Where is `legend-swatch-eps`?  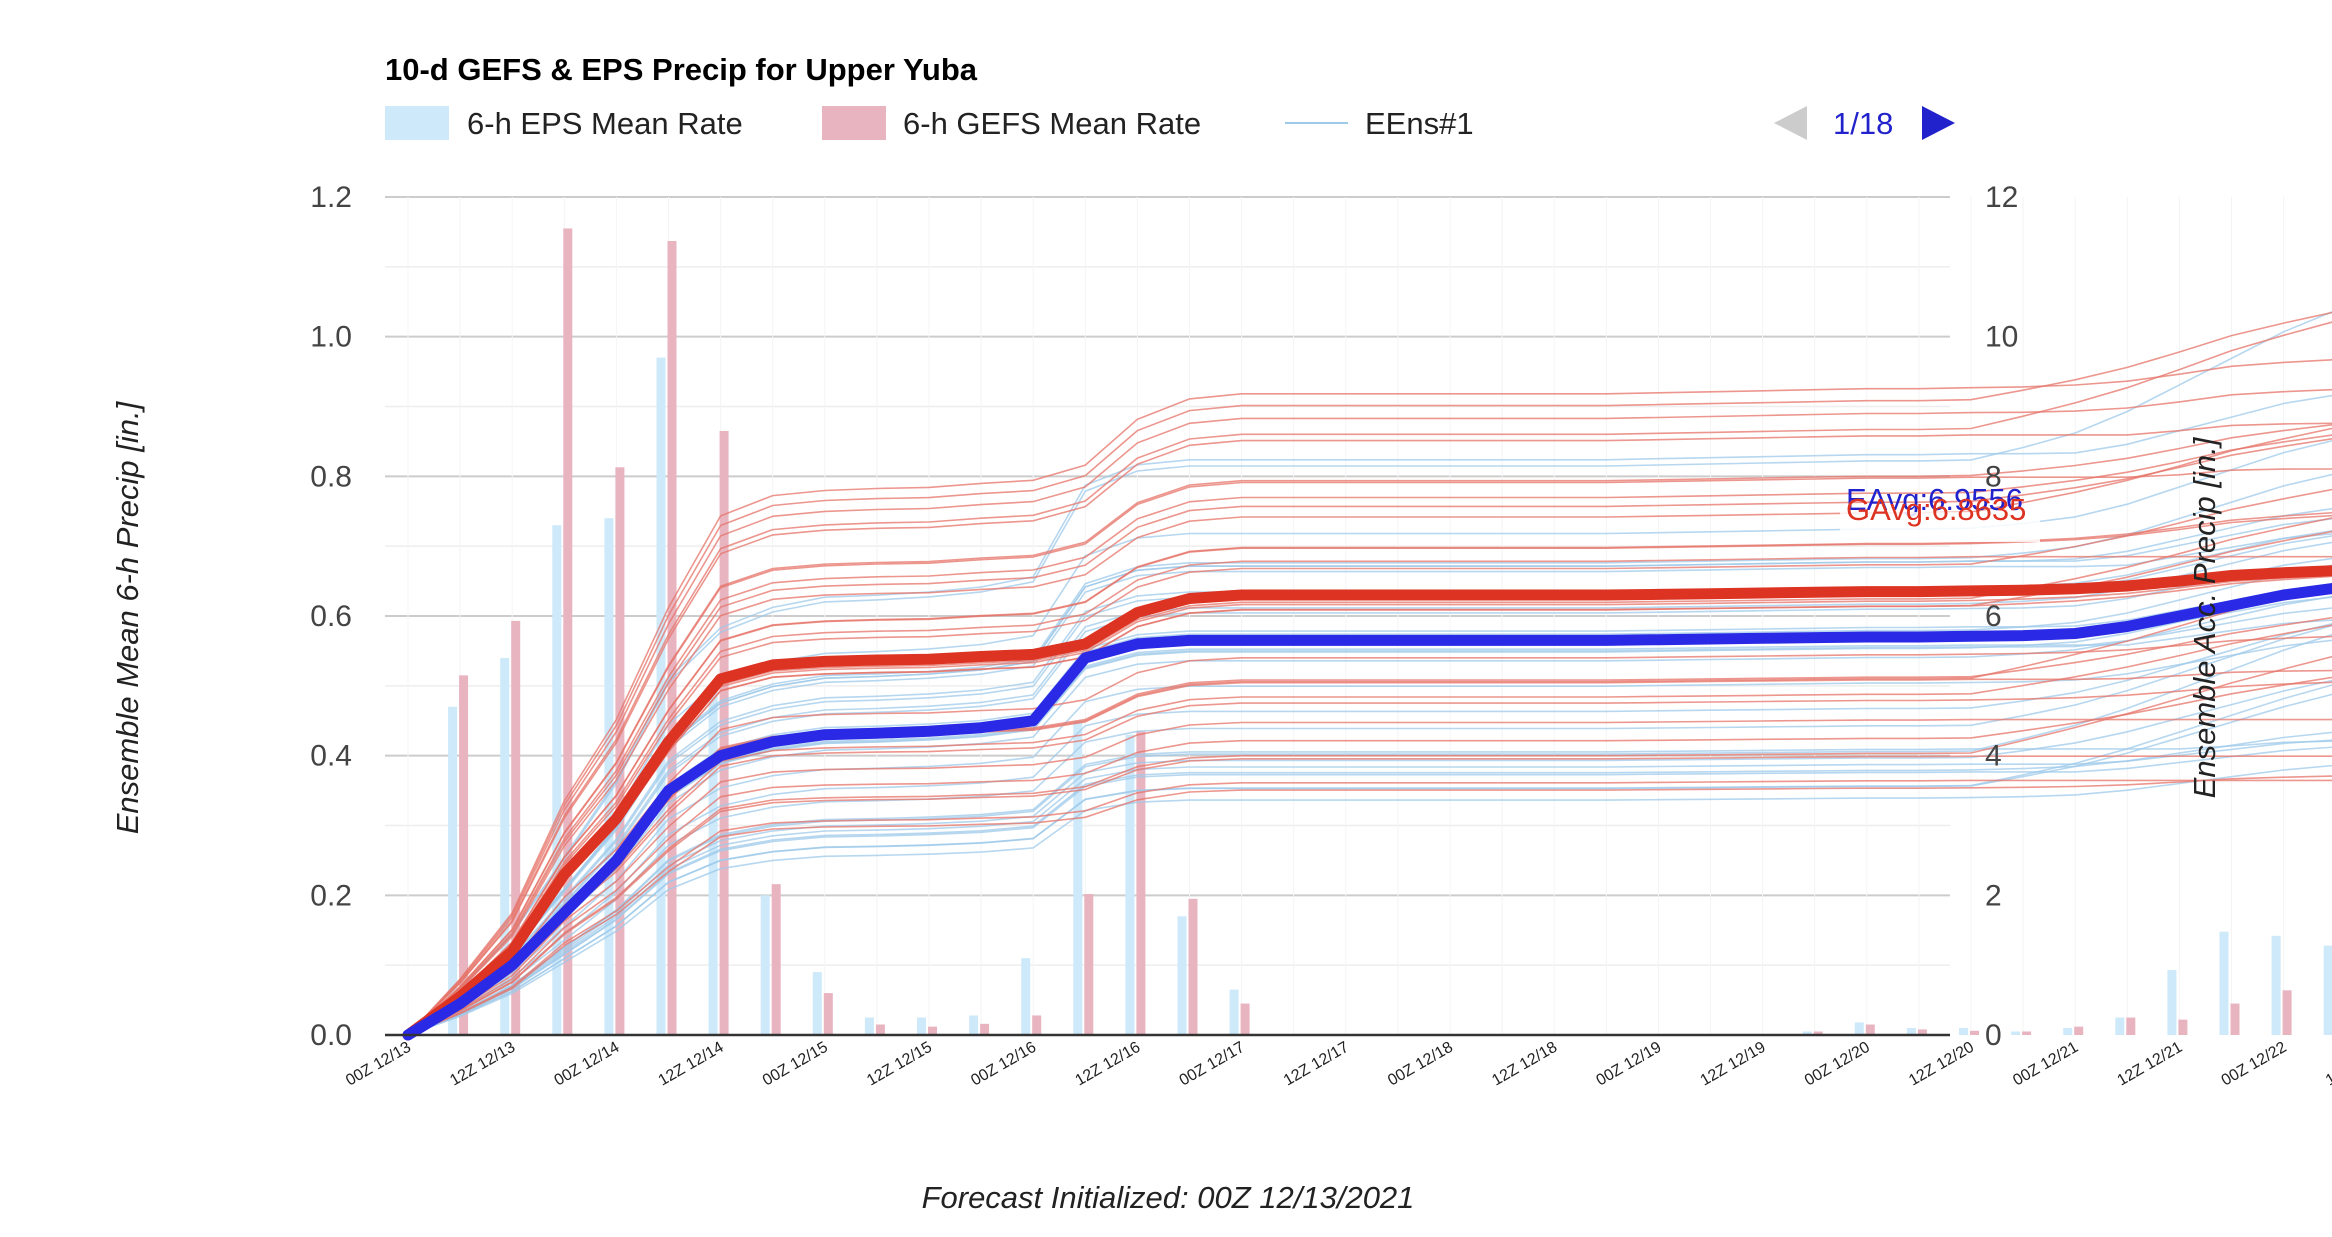 legend-swatch-eps is located at coordinates (417, 123).